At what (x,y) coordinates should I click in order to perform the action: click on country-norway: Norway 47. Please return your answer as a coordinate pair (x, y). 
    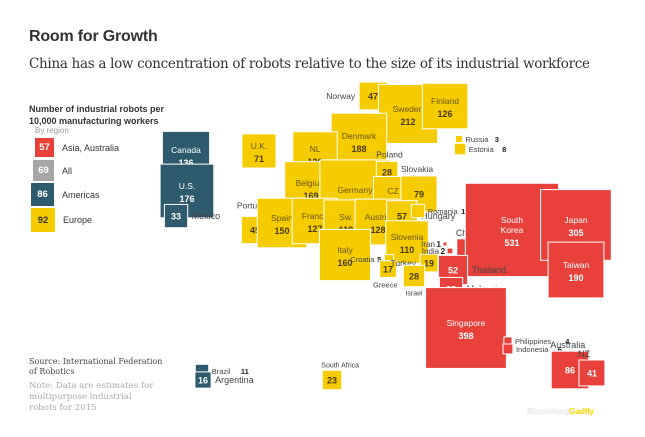
    Looking at the image, I should click on (357, 96).